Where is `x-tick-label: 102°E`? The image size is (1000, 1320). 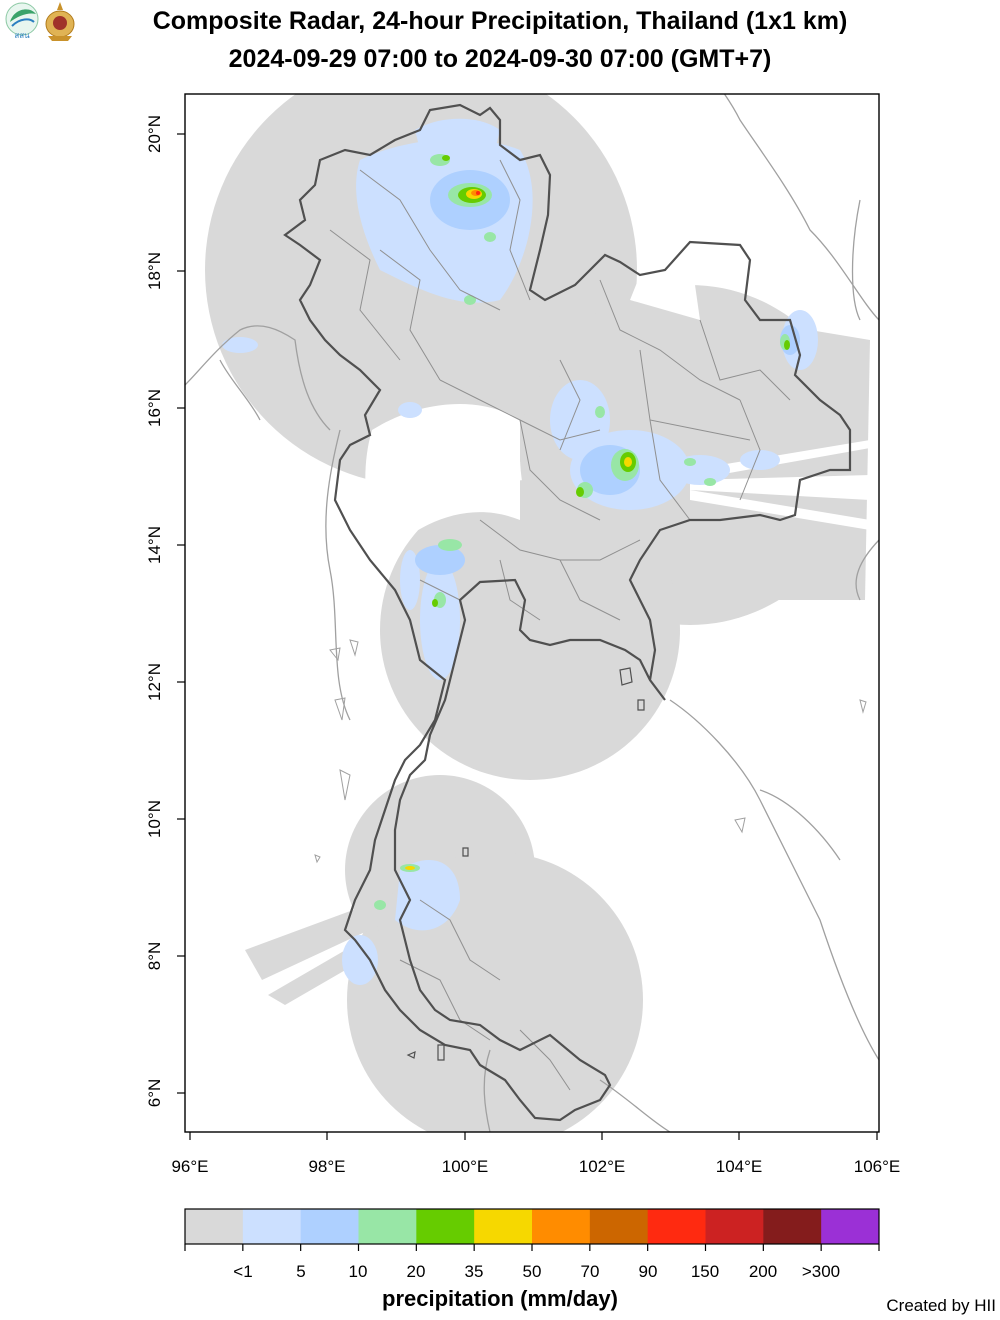 x-tick-label: 102°E is located at coordinates (602, 1166).